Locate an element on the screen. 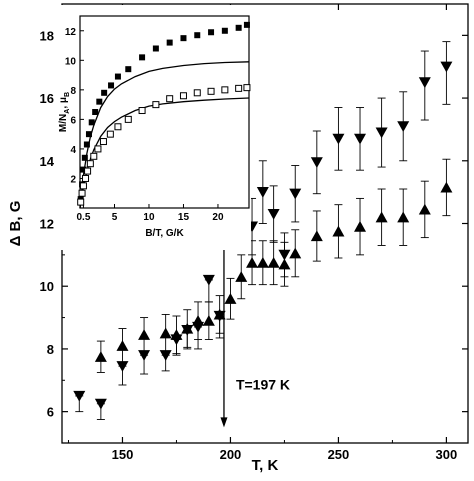 The image size is (474, 481). inset-x-tick-label: 5 is located at coordinates (115, 217).